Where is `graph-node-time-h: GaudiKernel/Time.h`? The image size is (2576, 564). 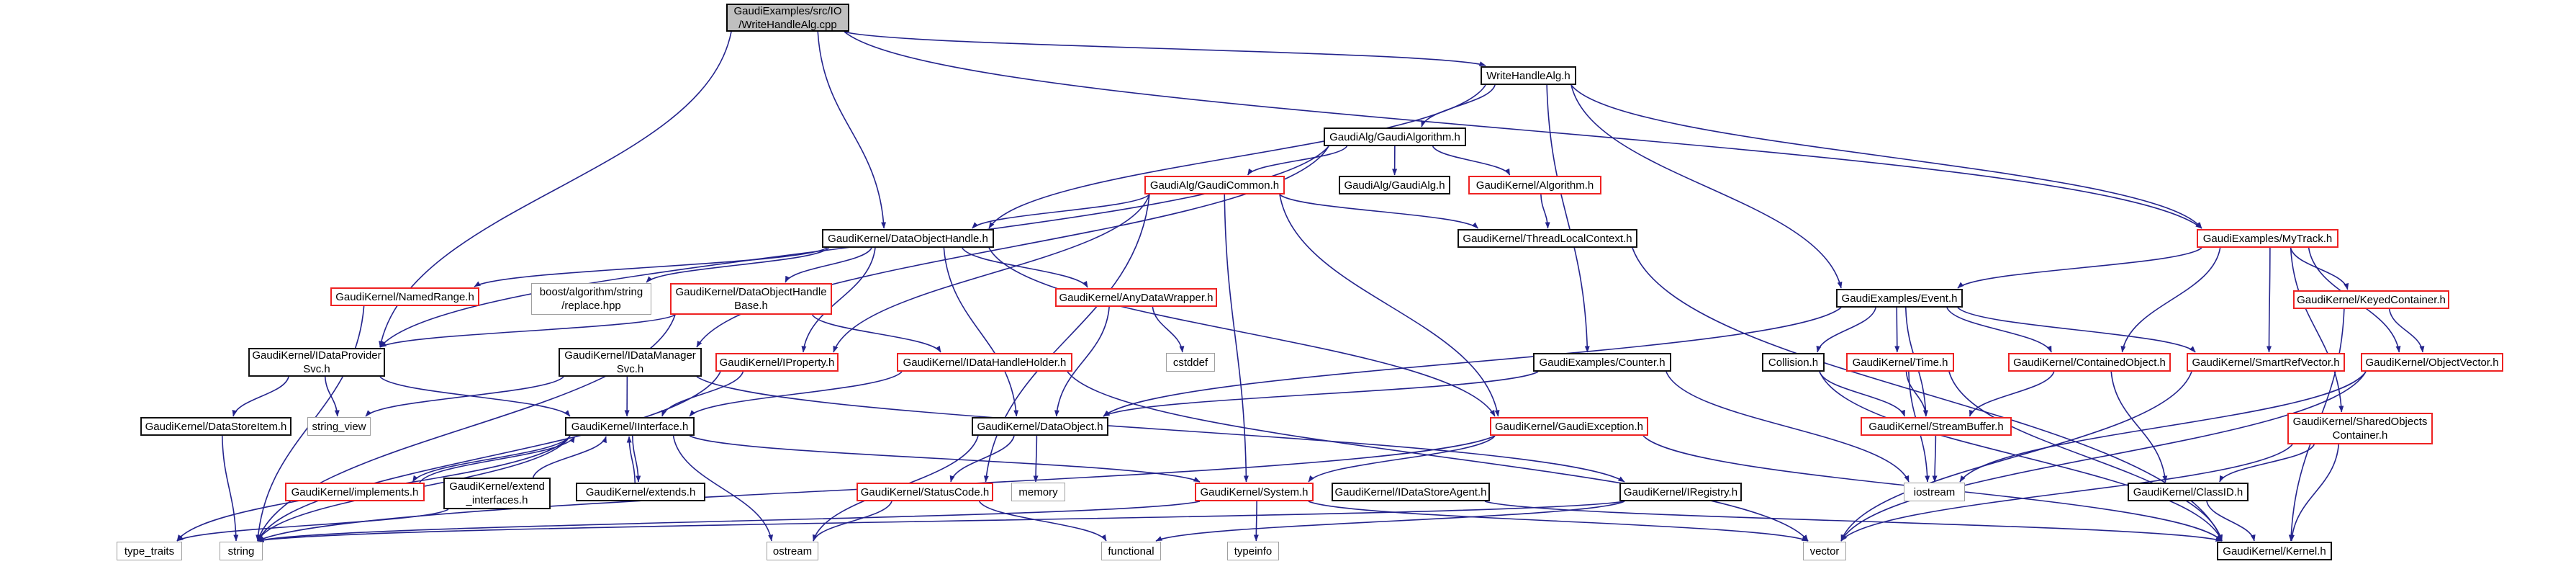 graph-node-time-h: GaudiKernel/Time.h is located at coordinates (1900, 362).